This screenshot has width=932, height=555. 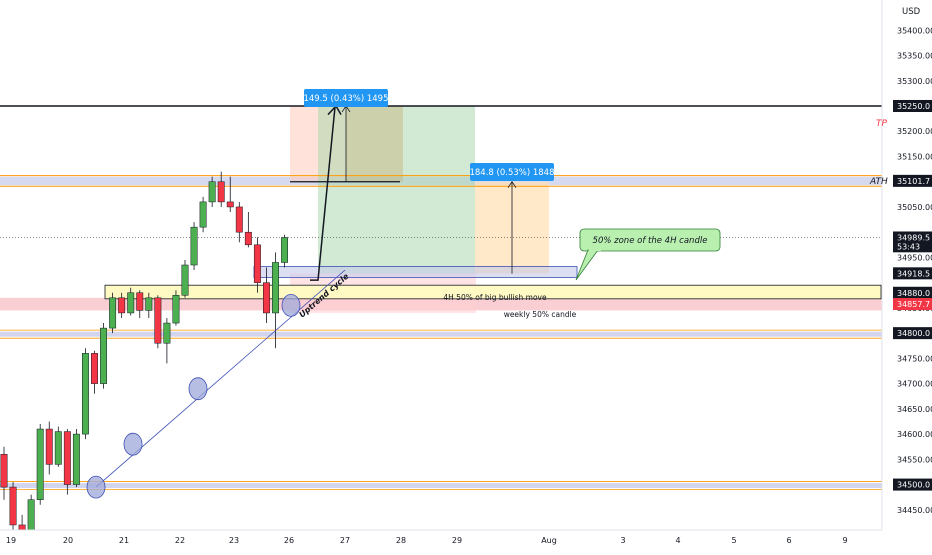 What do you see at coordinates (345, 540) in the screenshot?
I see `time-label: 27` at bounding box center [345, 540].